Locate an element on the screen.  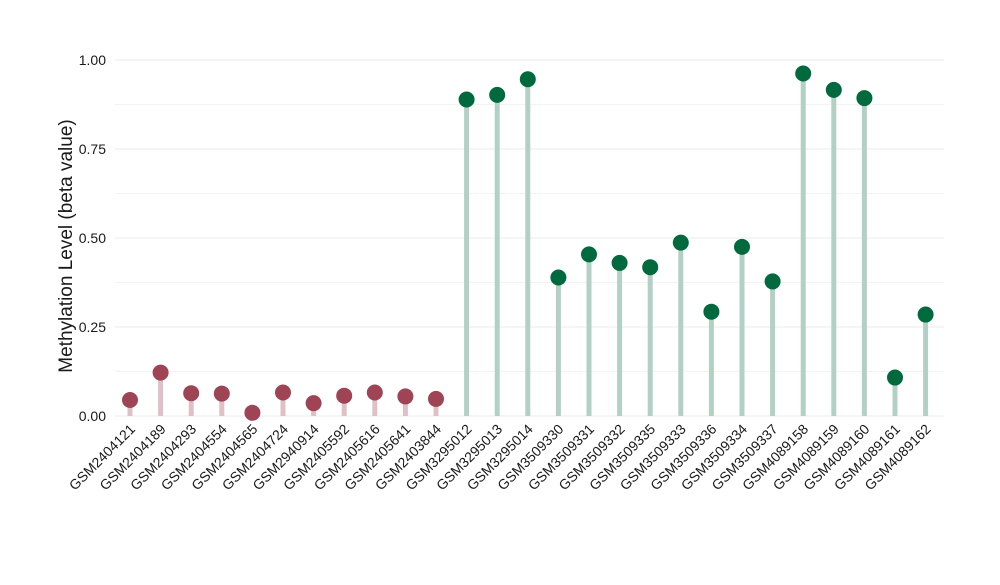
y-tick-label: 0.75 is located at coordinates (92, 149).